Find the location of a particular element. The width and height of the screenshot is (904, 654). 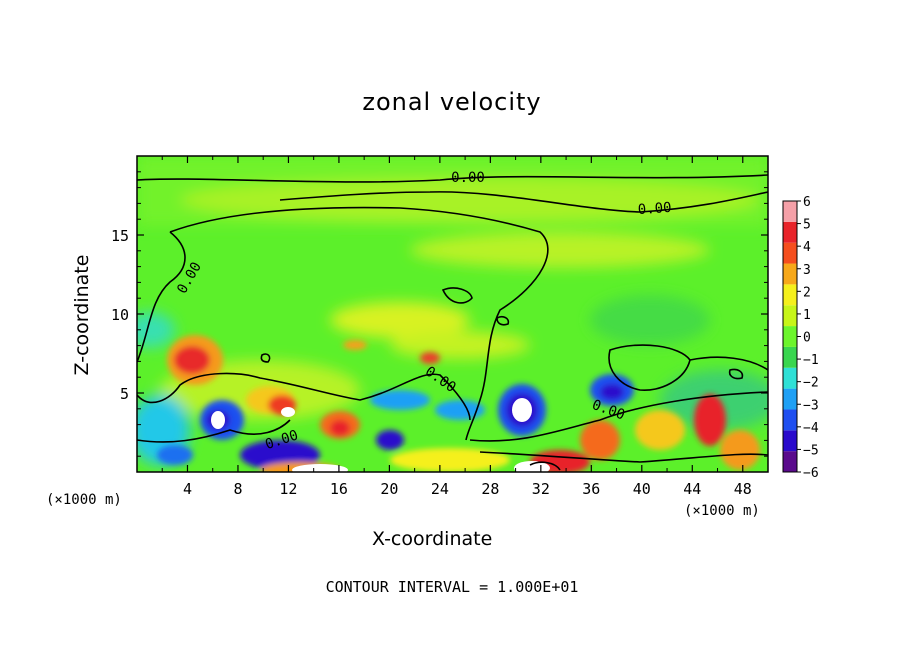

x-tick-label: 24 is located at coordinates (440, 489).